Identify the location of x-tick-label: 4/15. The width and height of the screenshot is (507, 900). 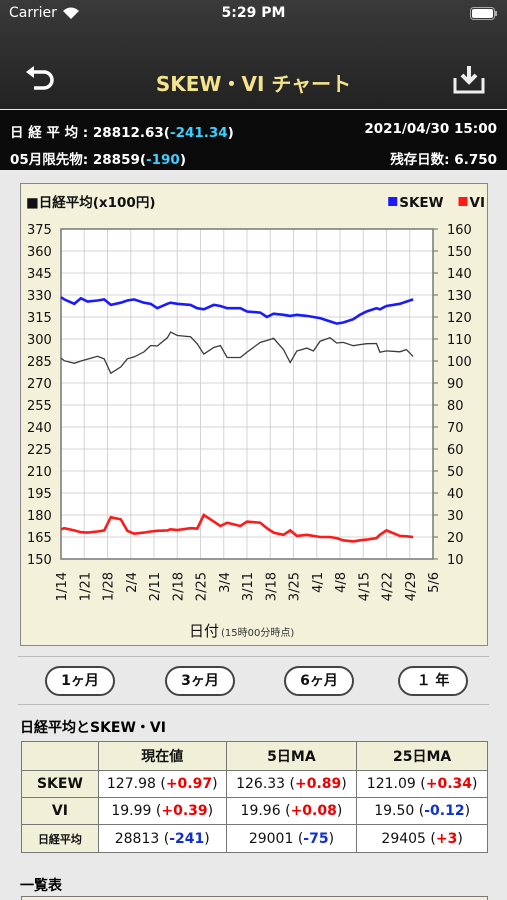
(364, 586).